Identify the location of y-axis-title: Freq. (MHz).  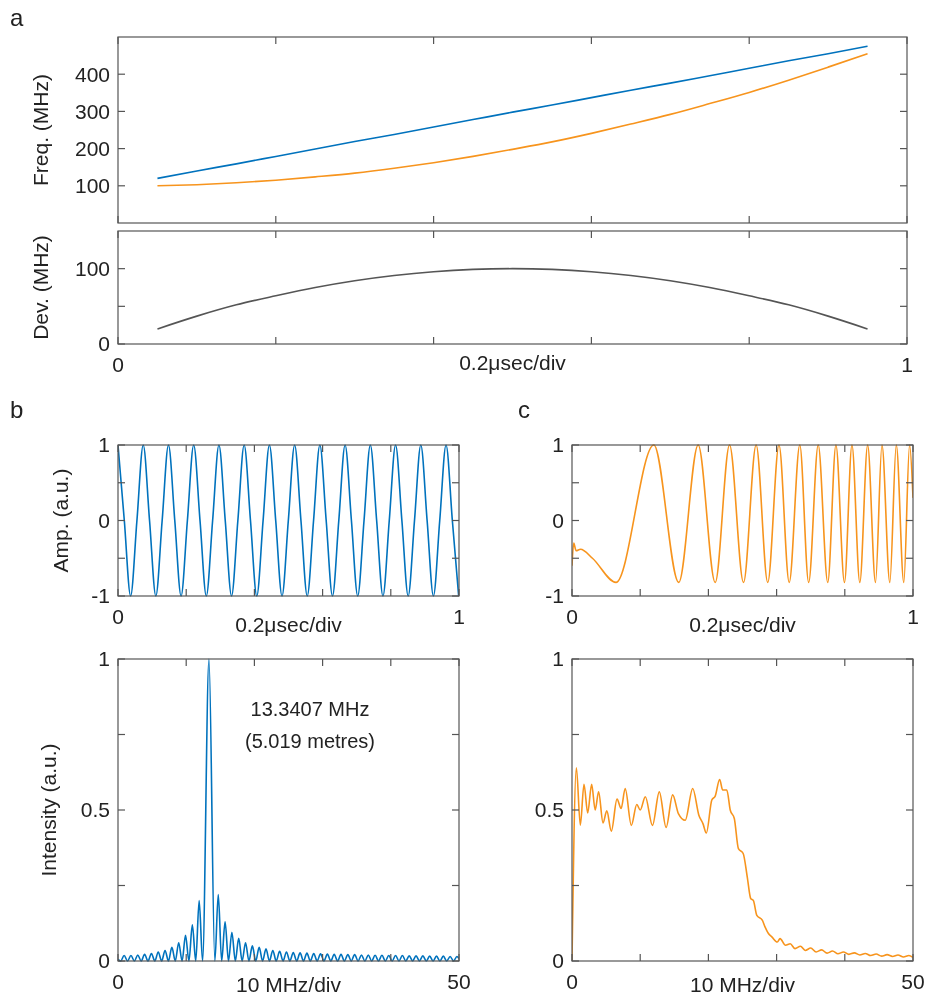
(40, 130).